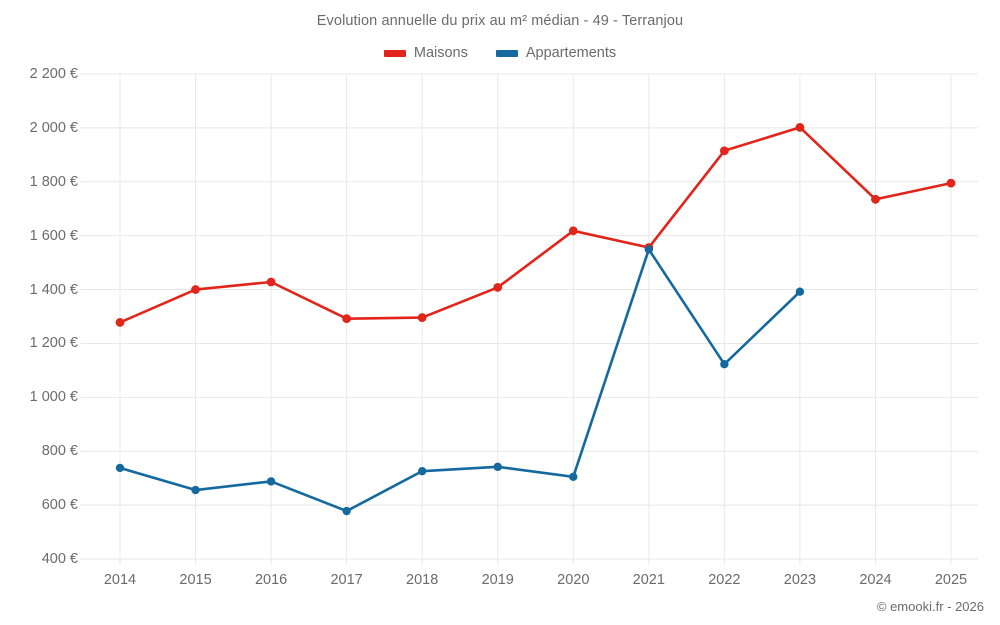 The image size is (1000, 625). I want to click on x-axis-tick-label: 2020, so click(573, 580).